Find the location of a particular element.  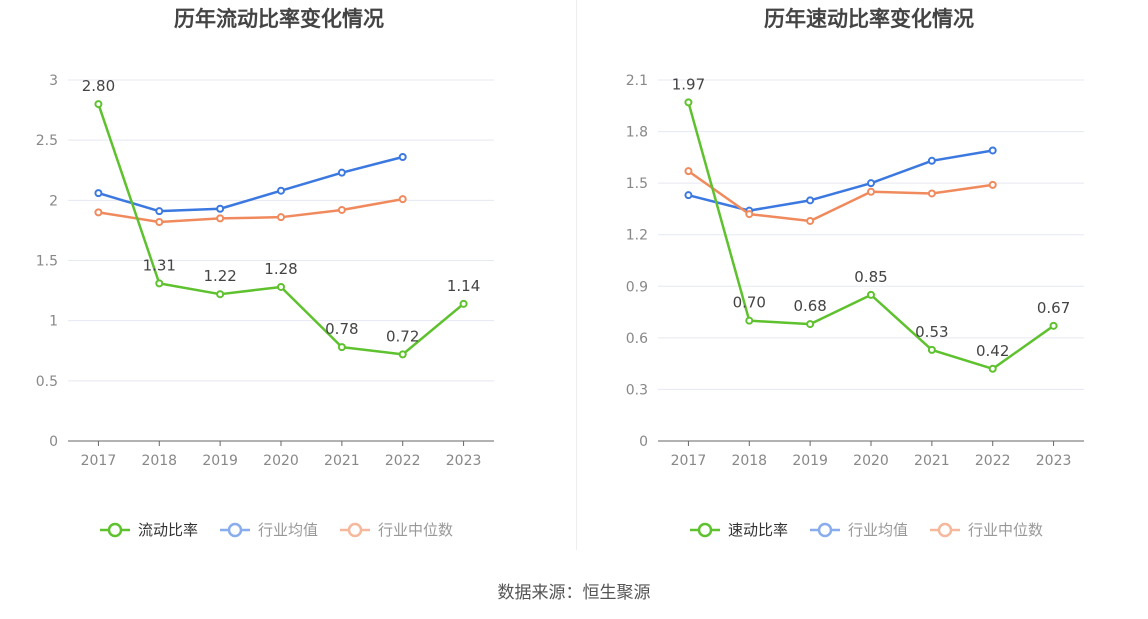

y-tick-label: 0.5 is located at coordinates (47, 382).